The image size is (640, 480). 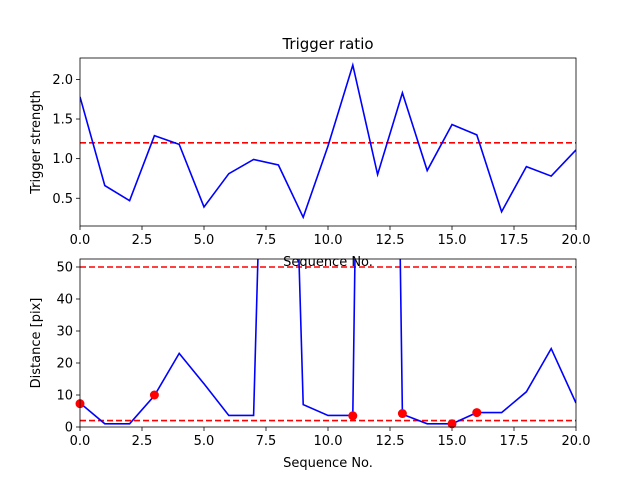 I want to click on chart0-y-tick-label: 1.0, so click(x=62, y=159).